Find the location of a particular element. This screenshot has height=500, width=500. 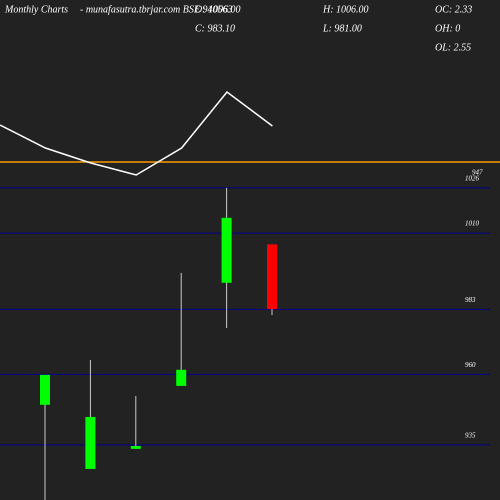

y-tick-label: 935 is located at coordinates (470, 436).